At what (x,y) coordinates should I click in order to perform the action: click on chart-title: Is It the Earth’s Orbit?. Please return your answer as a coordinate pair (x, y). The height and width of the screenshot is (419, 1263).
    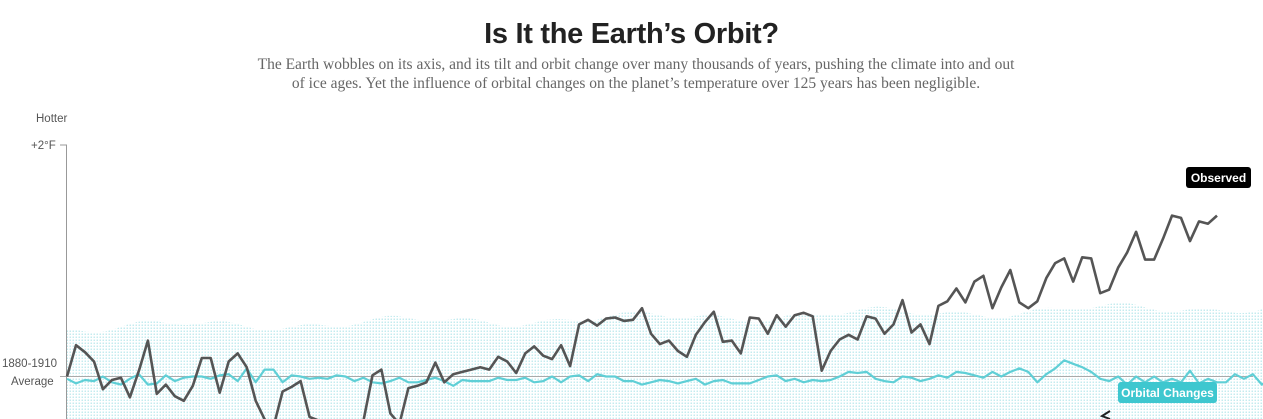
    Looking at the image, I should click on (631, 34).